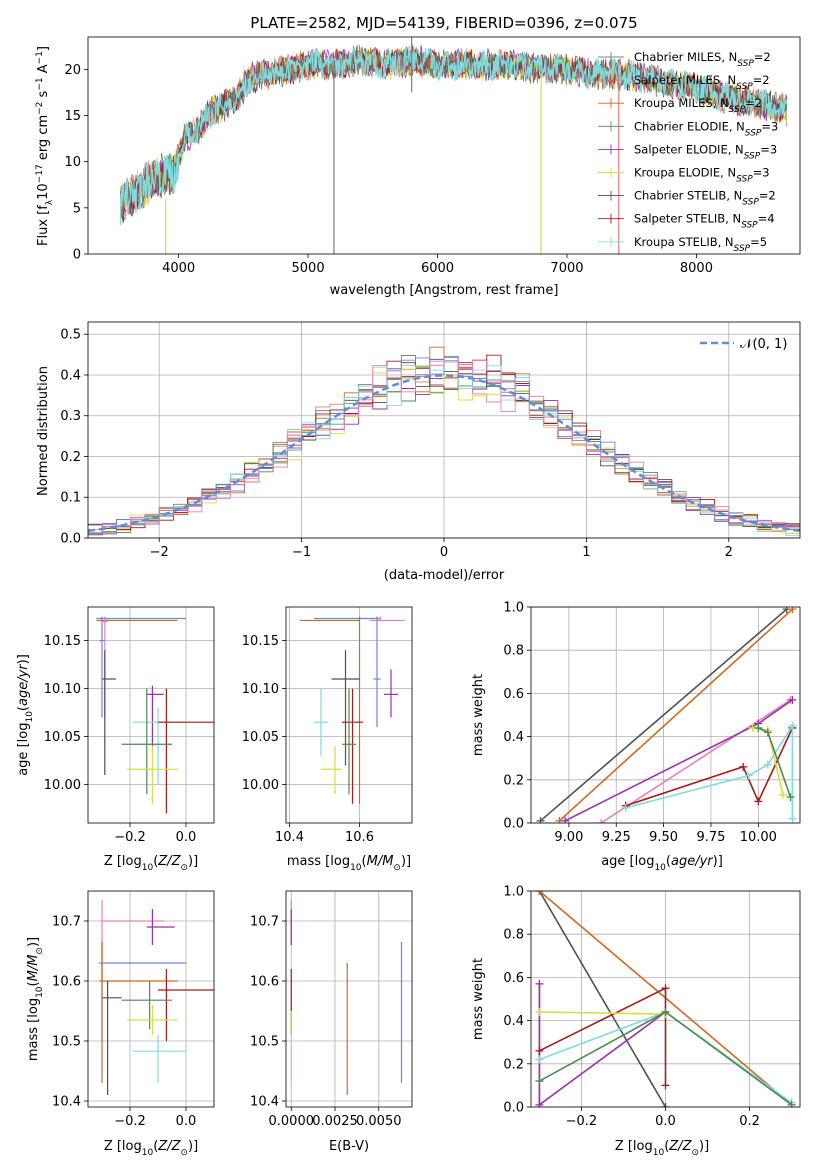 Image resolution: width=819 pixels, height=1174 pixels. What do you see at coordinates (70, 416) in the screenshot?
I see `y-tick-label: 0.3` at bounding box center [70, 416].